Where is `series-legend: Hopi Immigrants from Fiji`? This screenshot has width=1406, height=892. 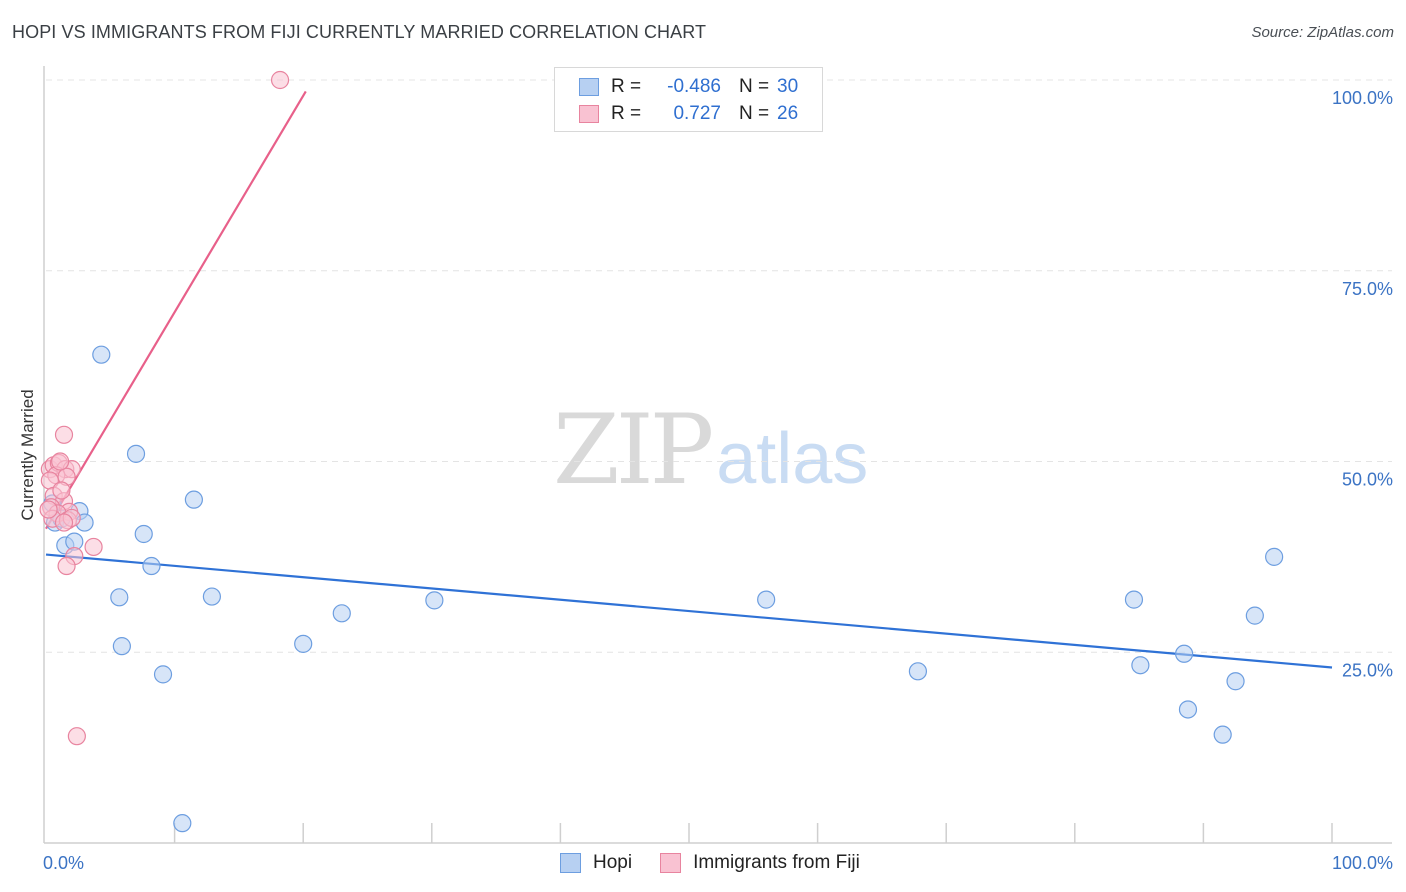
series-legend: Hopi Immigrants from Fiji is located at coordinates (724, 863).